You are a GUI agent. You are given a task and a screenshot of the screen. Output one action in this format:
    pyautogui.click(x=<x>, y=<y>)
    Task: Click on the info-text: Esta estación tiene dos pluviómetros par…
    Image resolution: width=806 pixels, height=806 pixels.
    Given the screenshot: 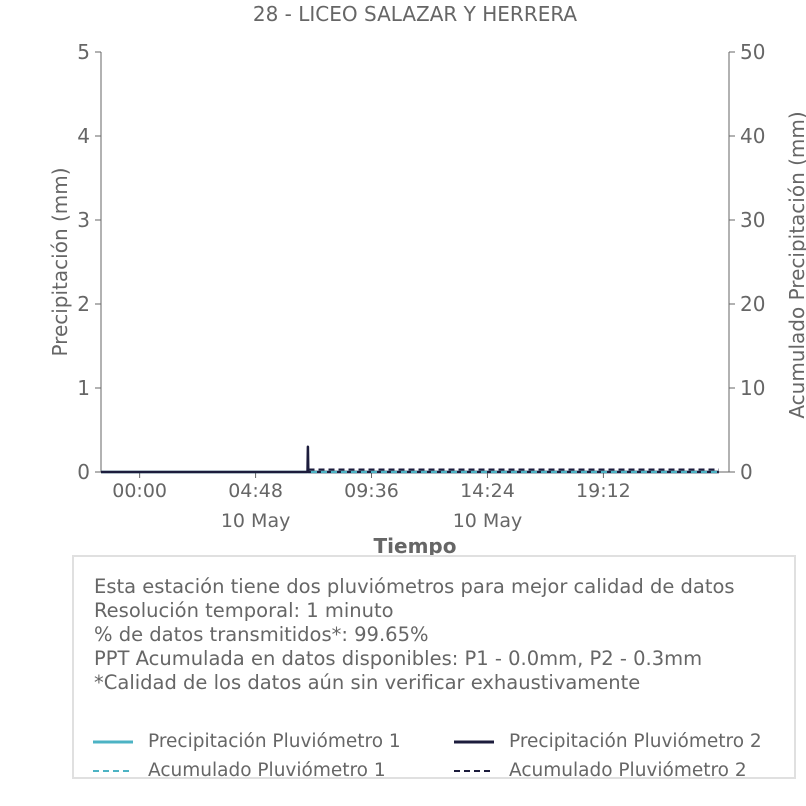 What is the action you would take?
    pyautogui.click(x=414, y=635)
    